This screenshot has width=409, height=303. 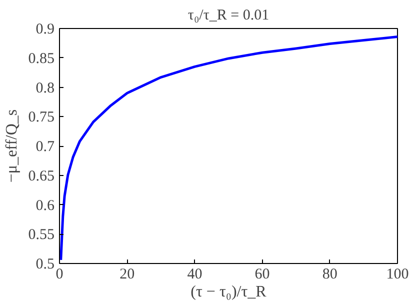 I want to click on y-tick-label: 0.65, so click(x=41, y=176).